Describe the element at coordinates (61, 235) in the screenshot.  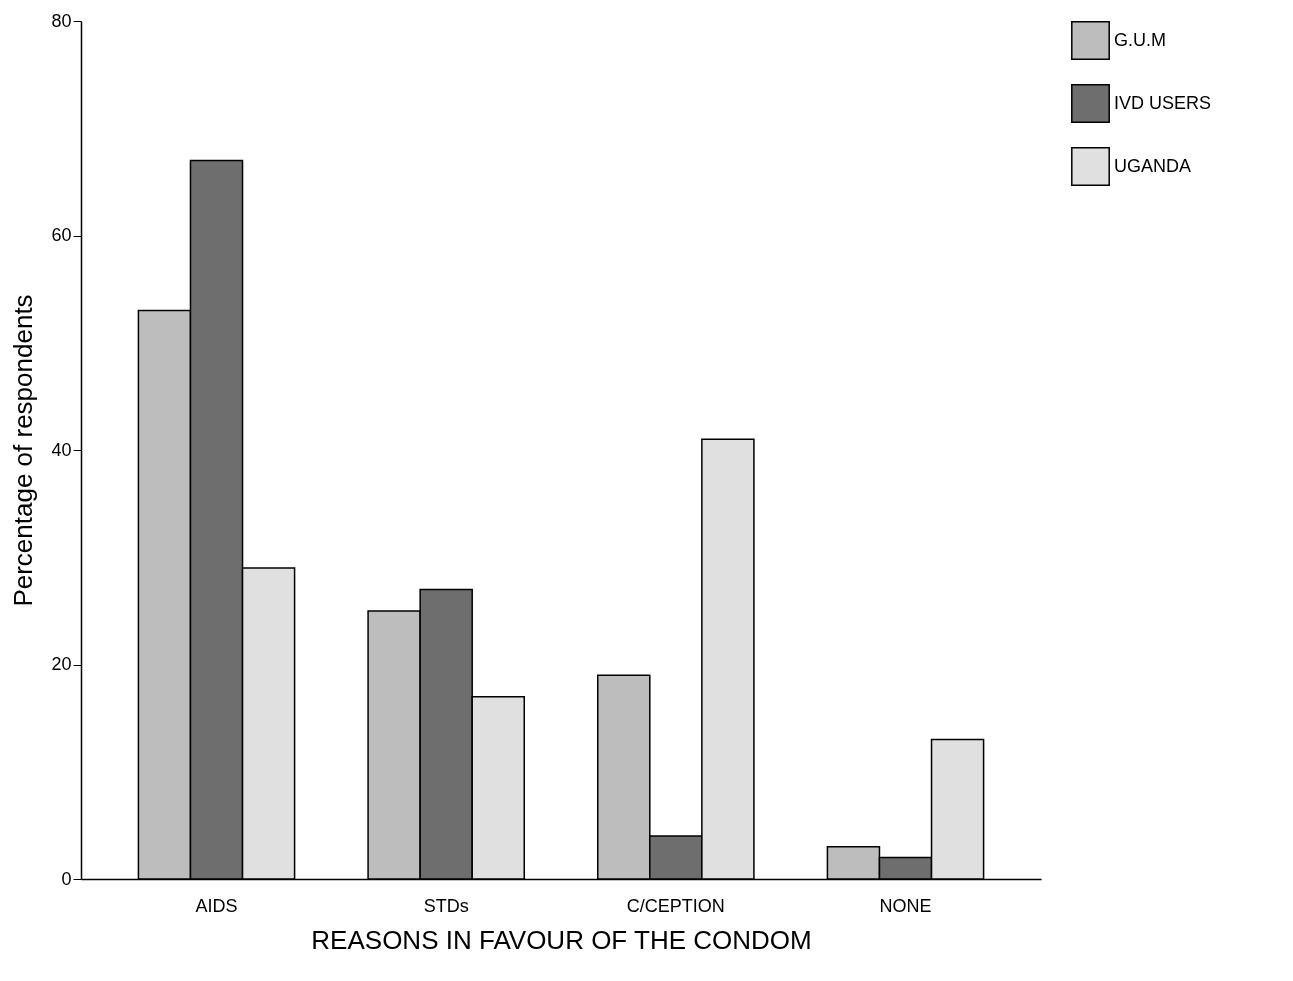
I see `y-tick-label: 60` at that location.